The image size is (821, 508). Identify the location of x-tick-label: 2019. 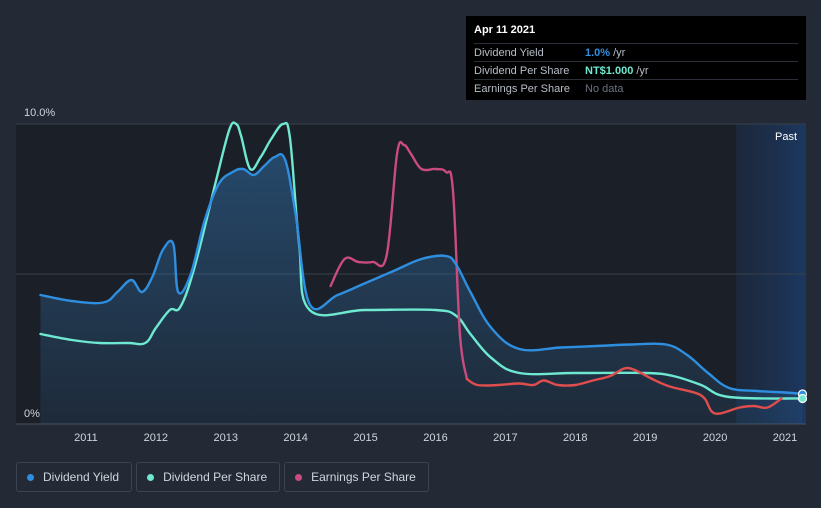
(645, 438).